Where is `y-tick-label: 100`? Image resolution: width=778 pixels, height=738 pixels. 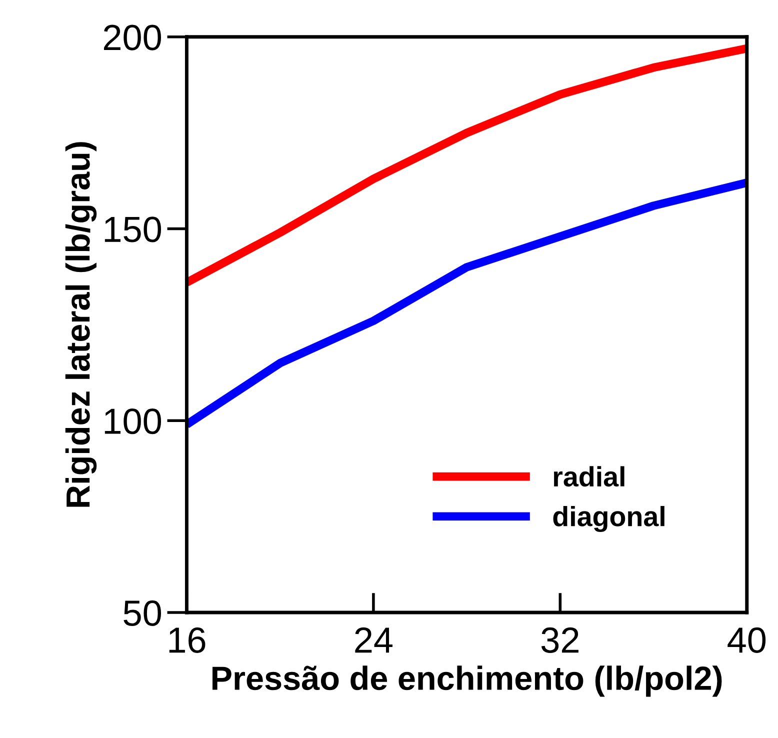 y-tick-label: 100 is located at coordinates (133, 421).